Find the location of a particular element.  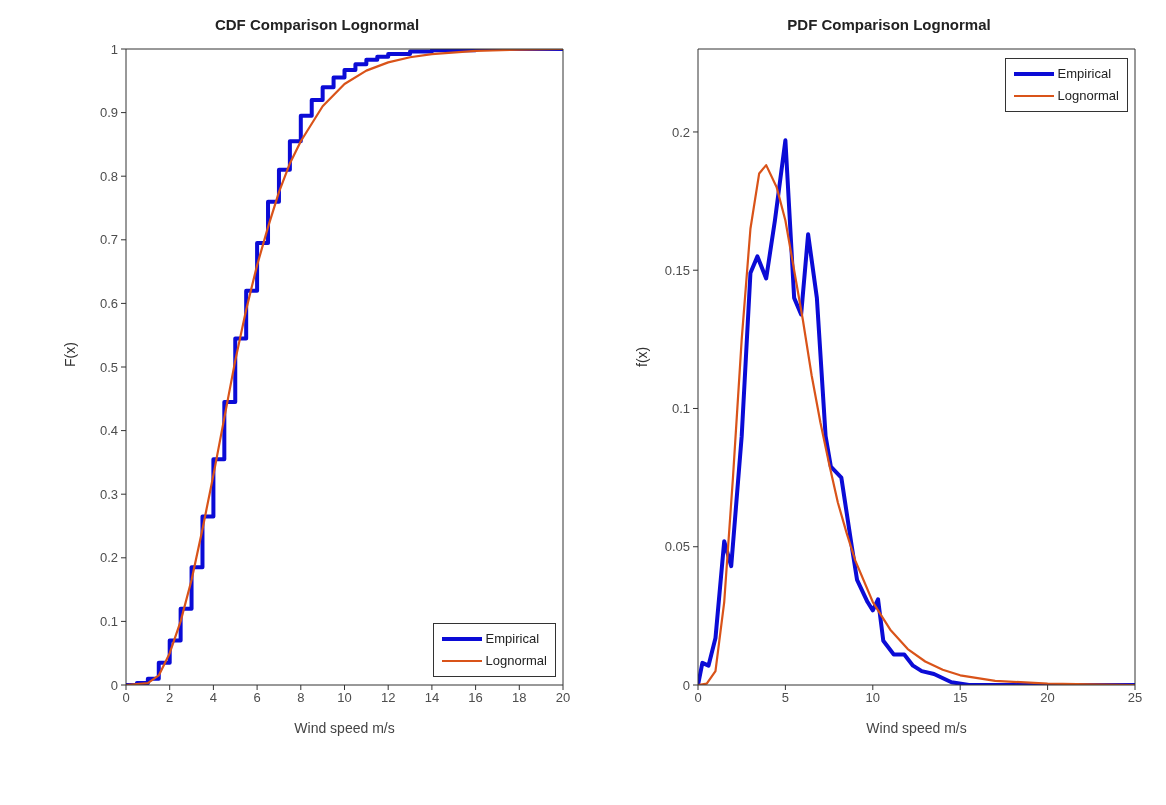

y-tick-label: 0.6 is located at coordinates (108, 304).